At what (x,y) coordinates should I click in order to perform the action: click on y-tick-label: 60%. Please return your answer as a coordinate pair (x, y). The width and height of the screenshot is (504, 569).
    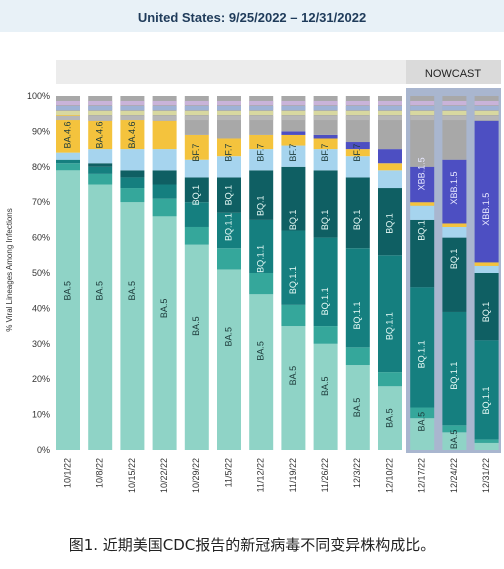
    Looking at the image, I should click on (41, 238).